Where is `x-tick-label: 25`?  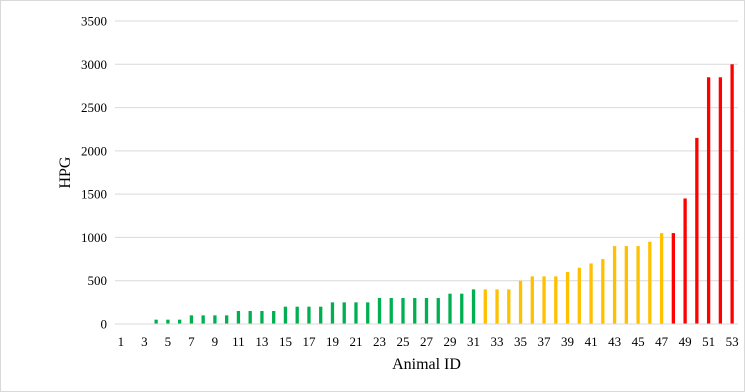
x-tick-label: 25 is located at coordinates (402, 341).